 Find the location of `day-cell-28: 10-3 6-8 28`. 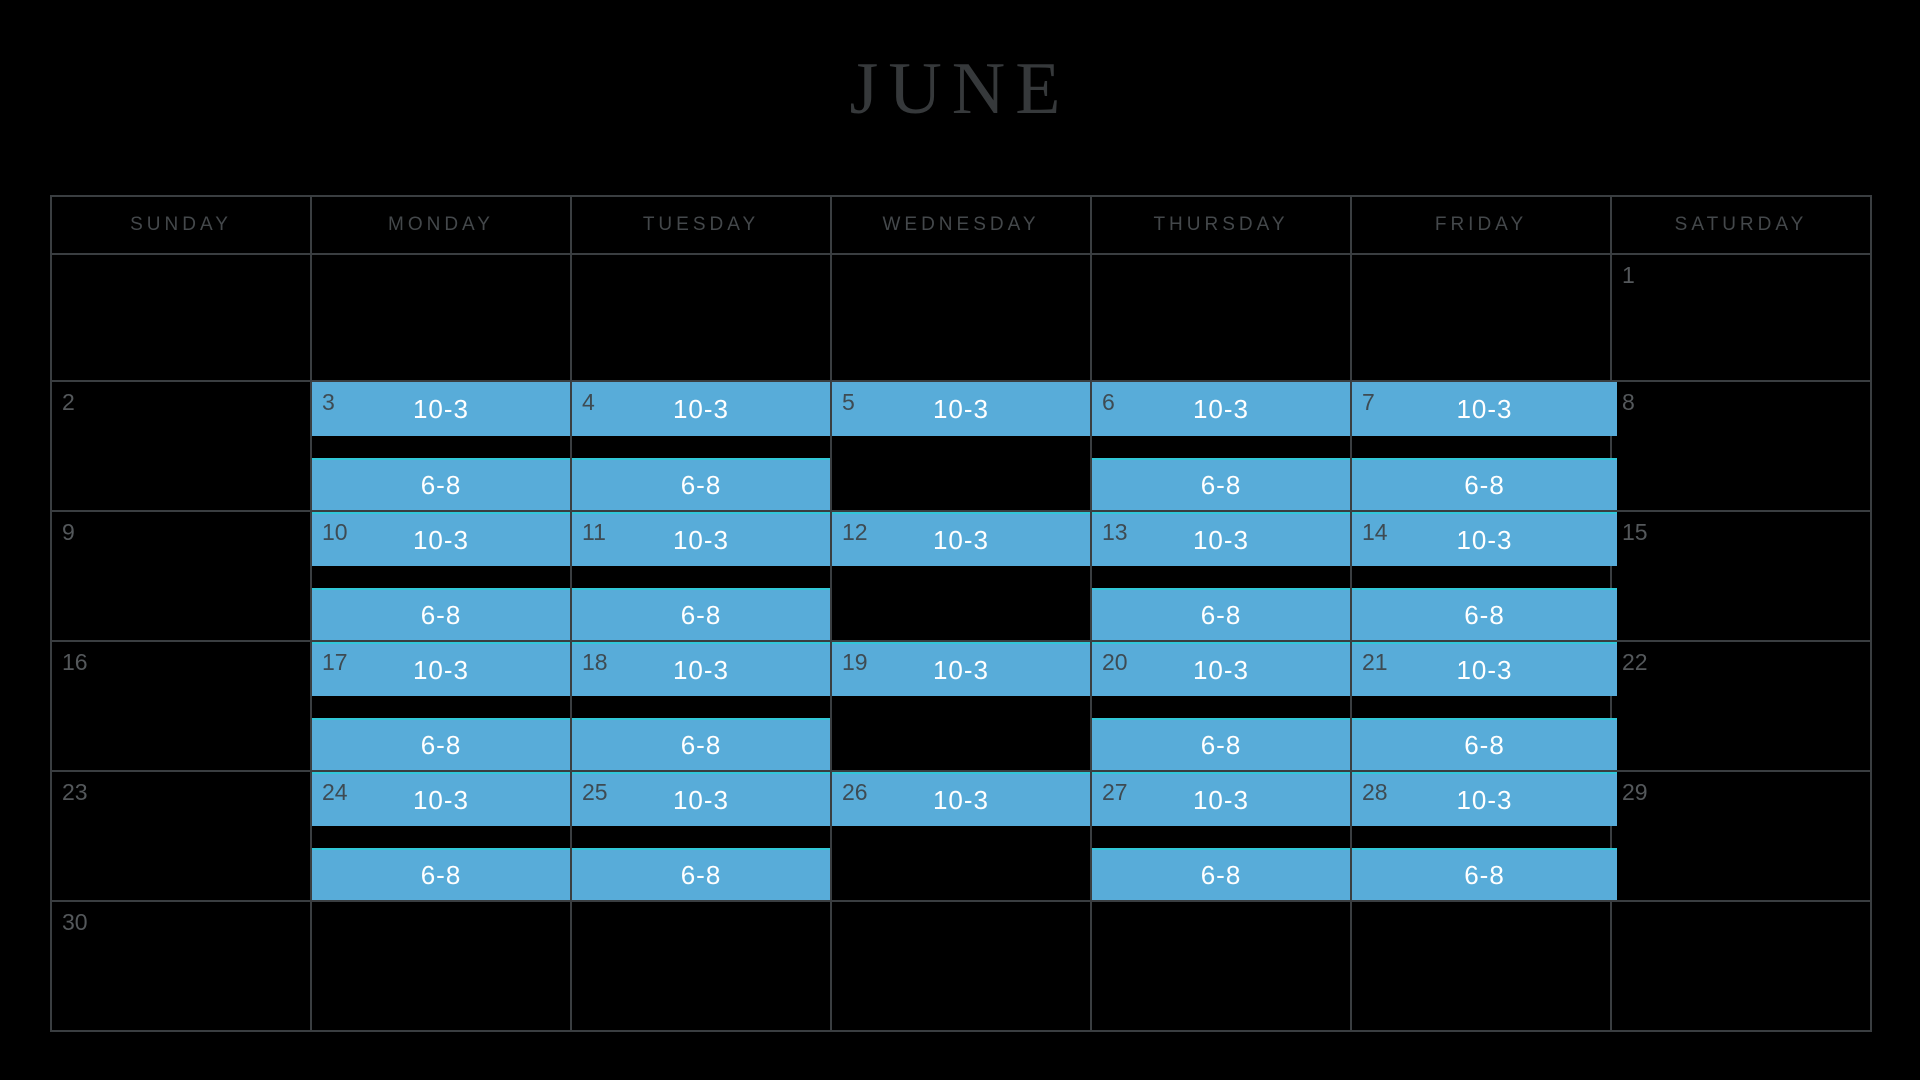

day-cell-28: 10-3 6-8 28 is located at coordinates (1484, 837).